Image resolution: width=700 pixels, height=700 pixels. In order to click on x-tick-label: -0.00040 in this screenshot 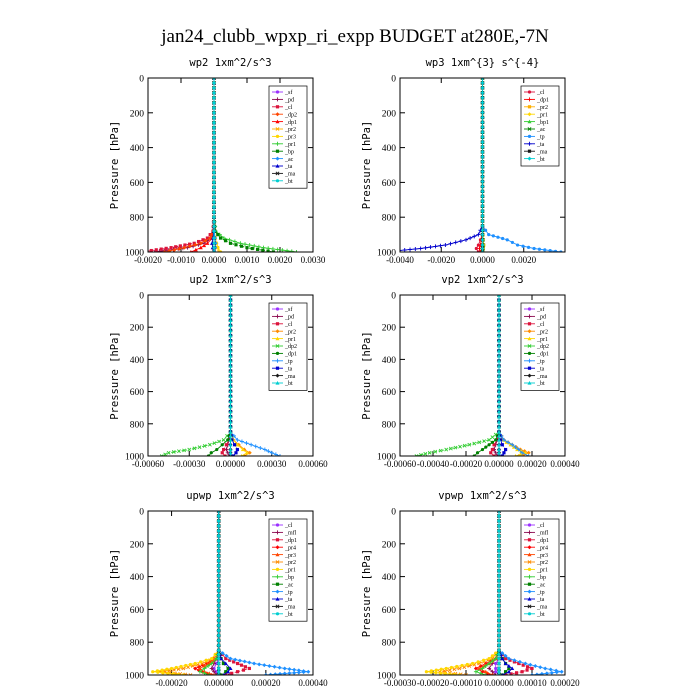, I will do `click(433, 464)`.